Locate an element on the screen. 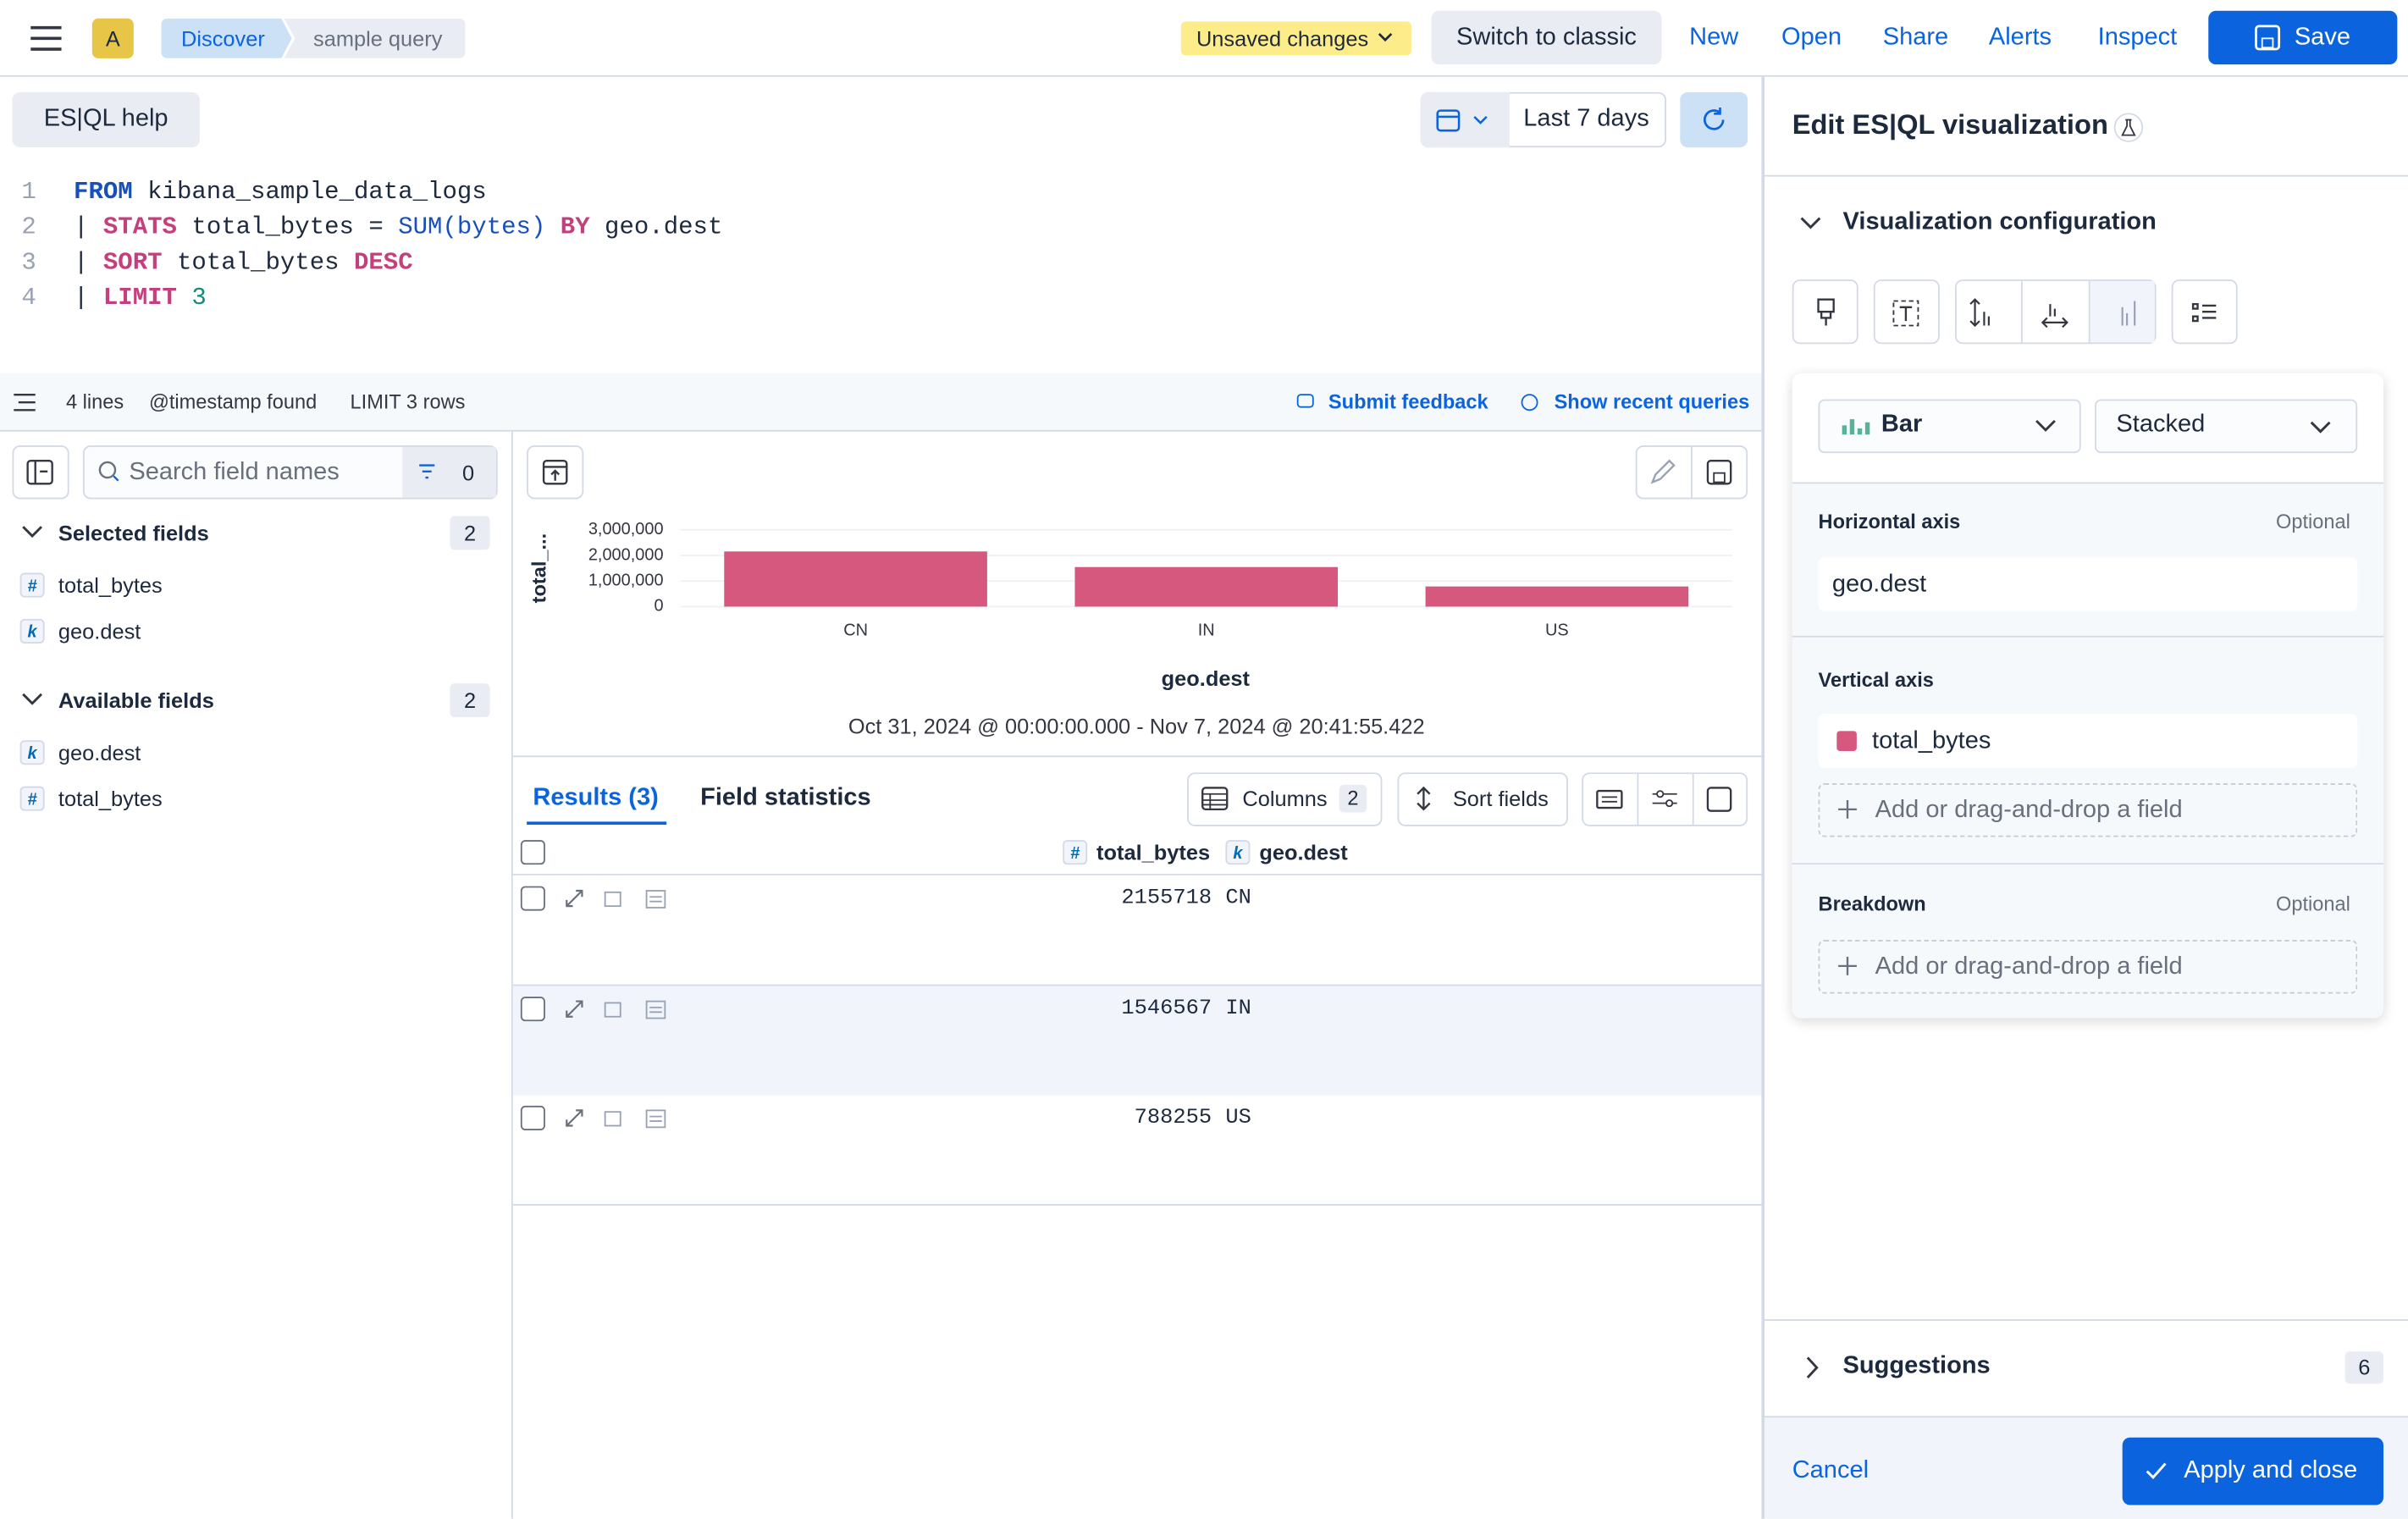 This screenshot has width=2408, height=1519. y-tick-label: 0 is located at coordinates (658, 606).